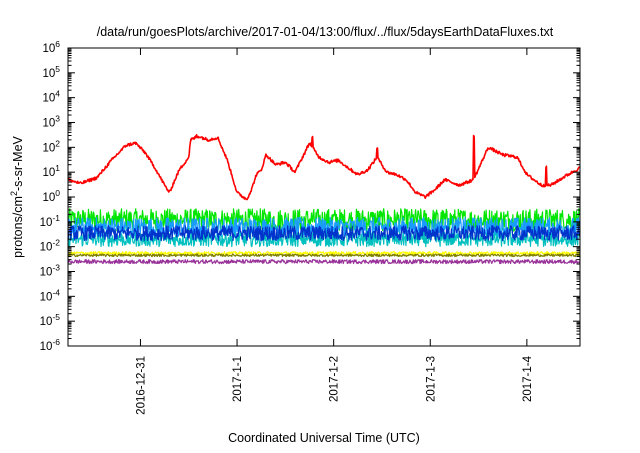 Image resolution: width=640 pixels, height=453 pixels. Describe the element at coordinates (238, 379) in the screenshot. I see `x-tick-label: 2017-1-1` at that location.